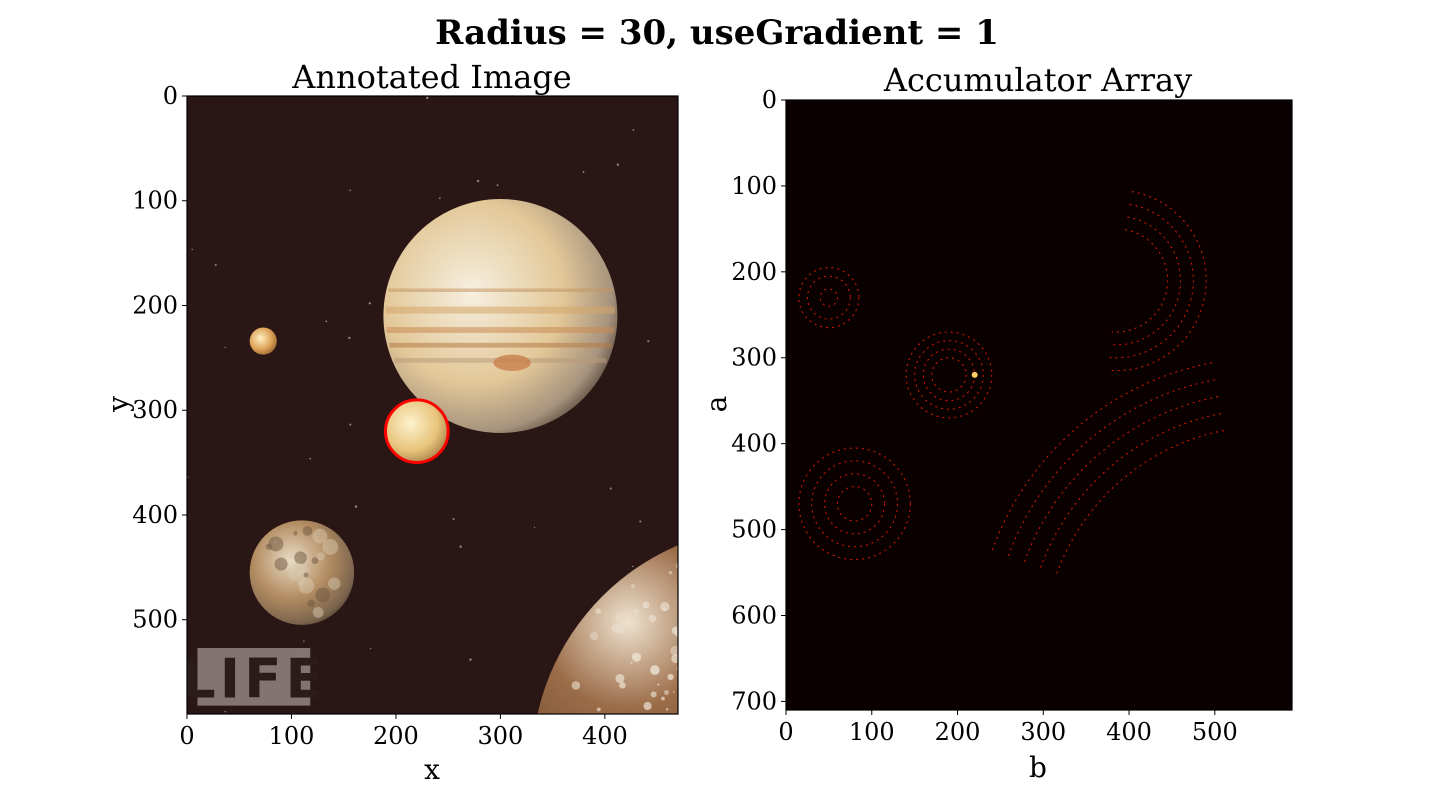  What do you see at coordinates (500, 315) in the screenshot?
I see `jupiter-moon` at bounding box center [500, 315].